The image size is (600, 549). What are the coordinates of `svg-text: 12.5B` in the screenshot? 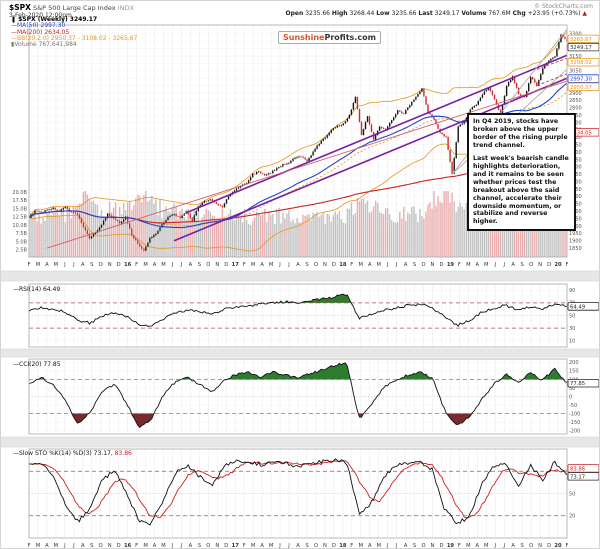 It's located at (19, 218).